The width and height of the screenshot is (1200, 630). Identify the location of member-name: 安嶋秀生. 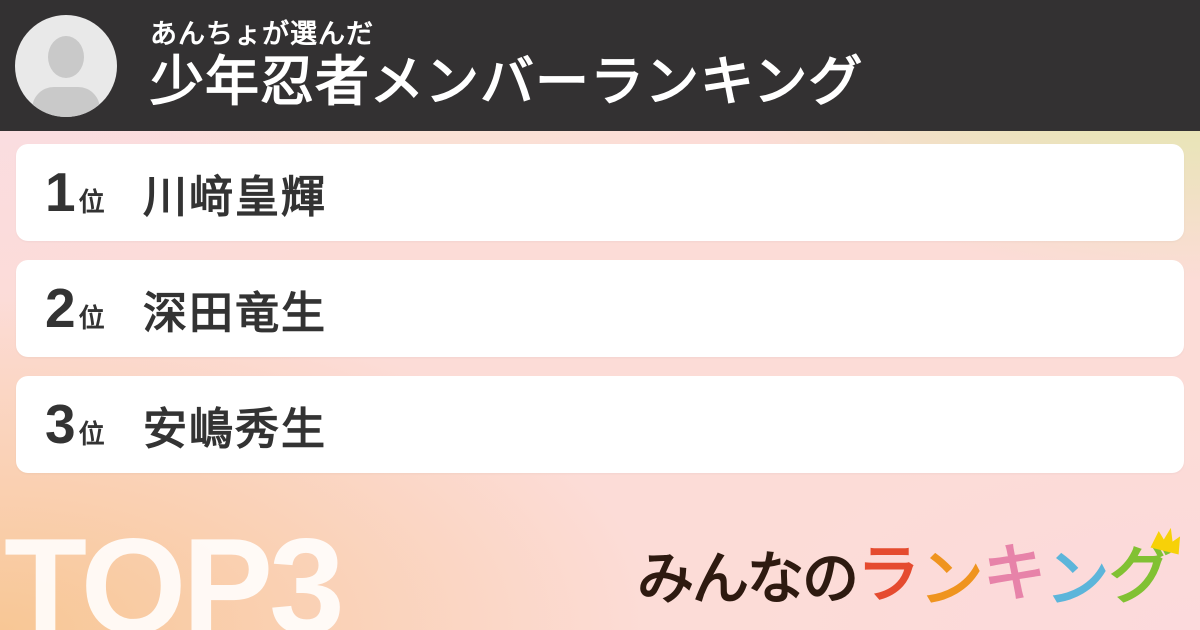
(235, 429).